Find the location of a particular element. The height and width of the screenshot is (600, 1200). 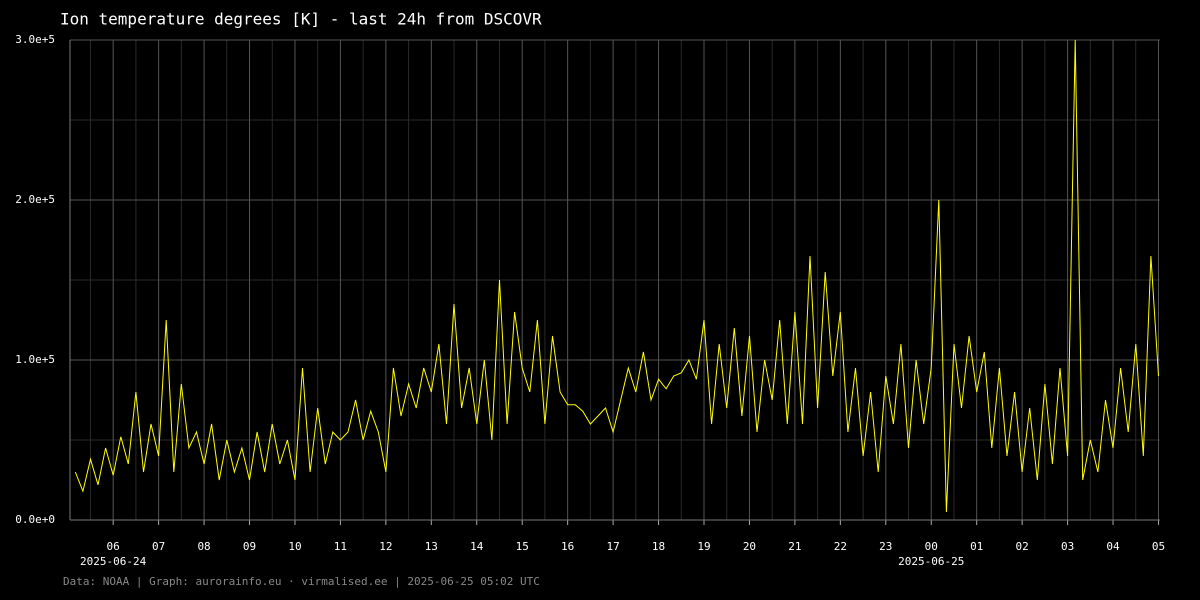

x-tick-label: 02 is located at coordinates (1022, 546).